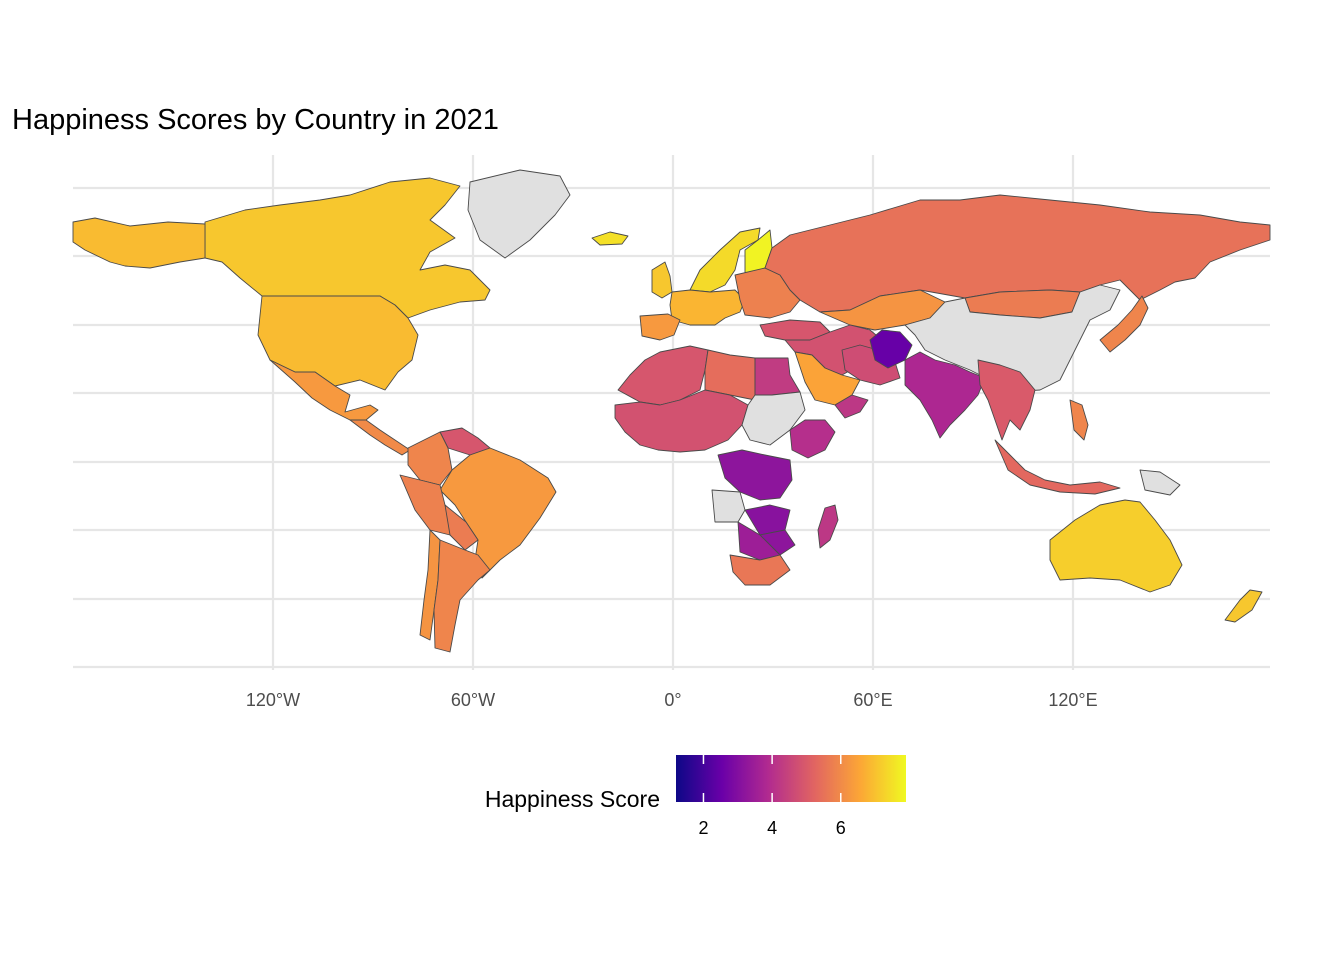 Image resolution: width=1344 pixels, height=960 pixels. I want to click on country-afghanistan, so click(891, 349).